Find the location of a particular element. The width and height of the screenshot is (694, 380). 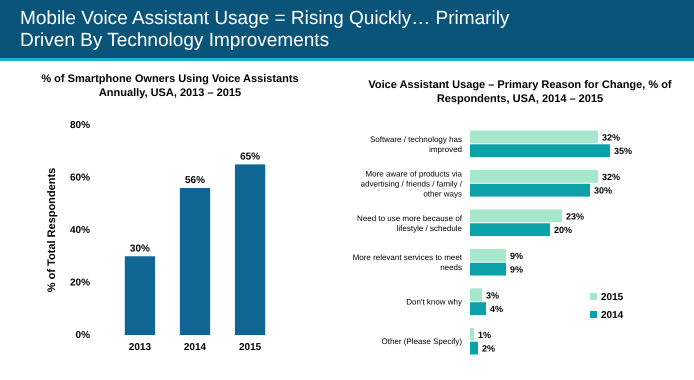

data-label: 20% is located at coordinates (563, 230).